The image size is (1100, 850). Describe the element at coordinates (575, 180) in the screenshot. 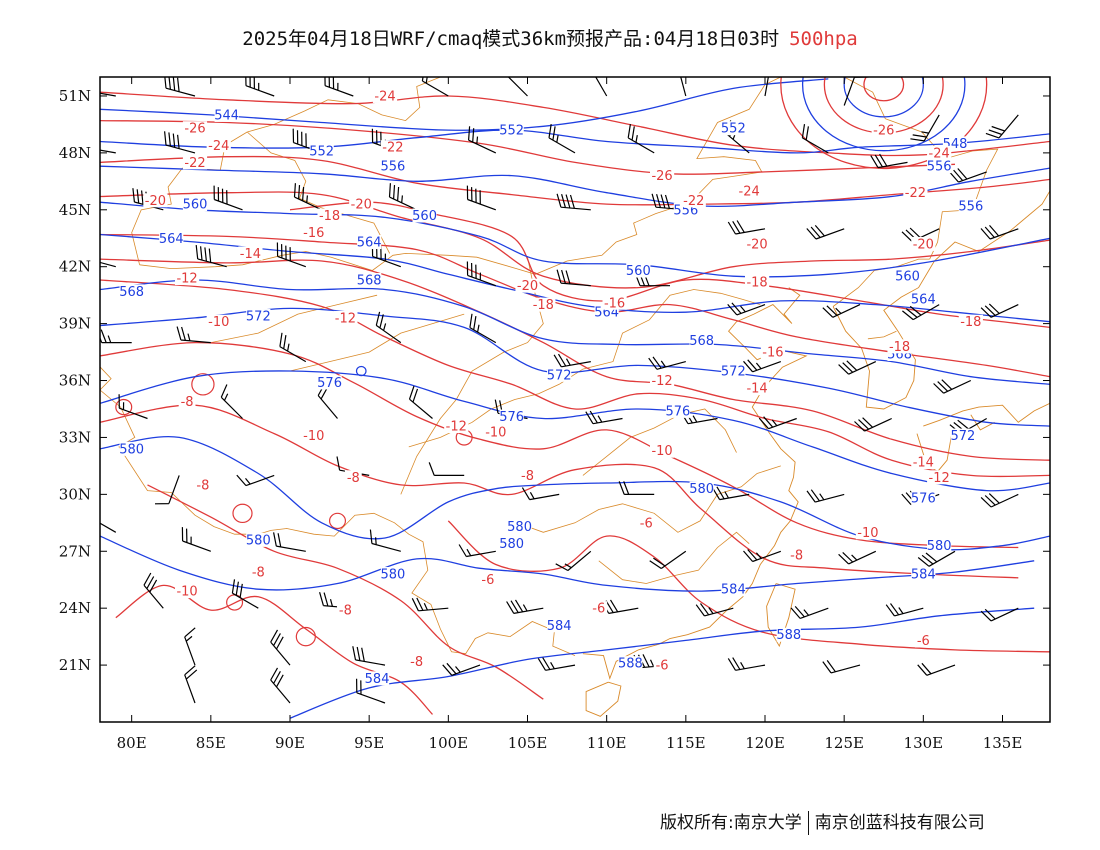

I see `temperature-contour--22` at that location.